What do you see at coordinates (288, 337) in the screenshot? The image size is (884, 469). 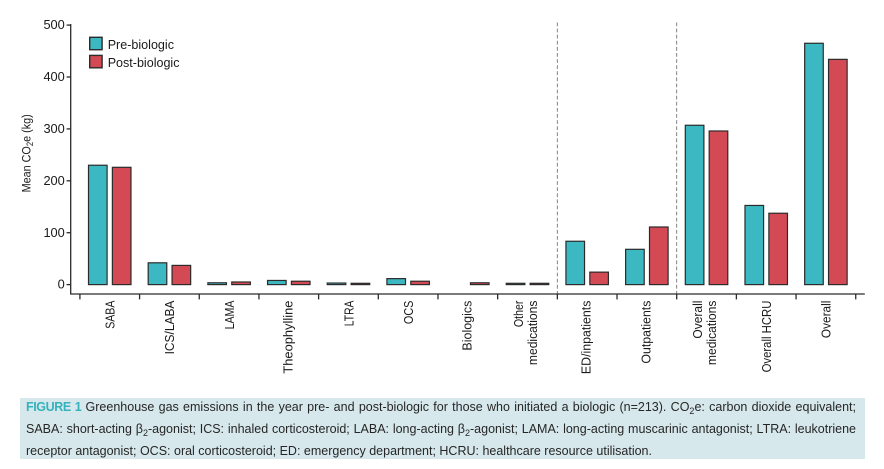 I see `svg-text: Theophylline` at bounding box center [288, 337].